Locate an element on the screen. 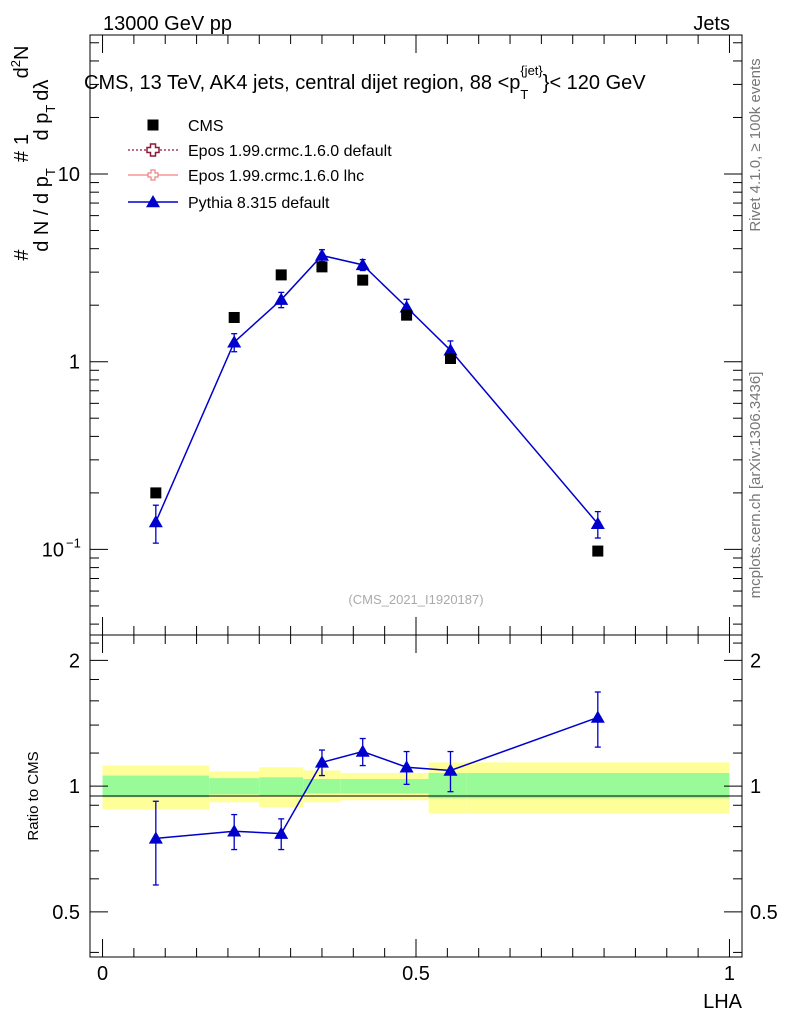 This screenshot has width=786, height=1029. rivet-label: Rivet 4.1.0, ≥ 100k events is located at coordinates (755, 144).